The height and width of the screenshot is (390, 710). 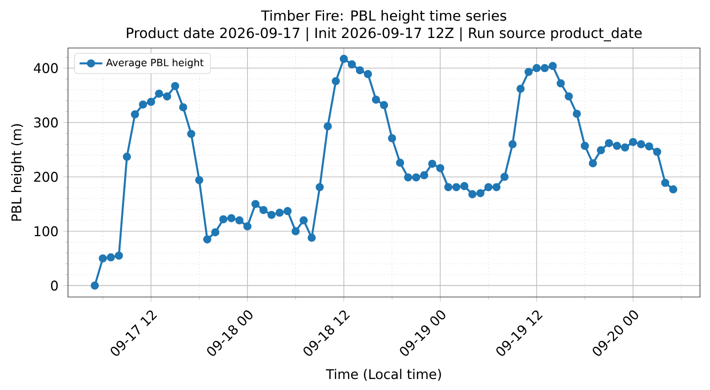 What do you see at coordinates (383, 17) in the screenshot?
I see `chart-title: Timber Fire: PBL height time series` at bounding box center [383, 17].